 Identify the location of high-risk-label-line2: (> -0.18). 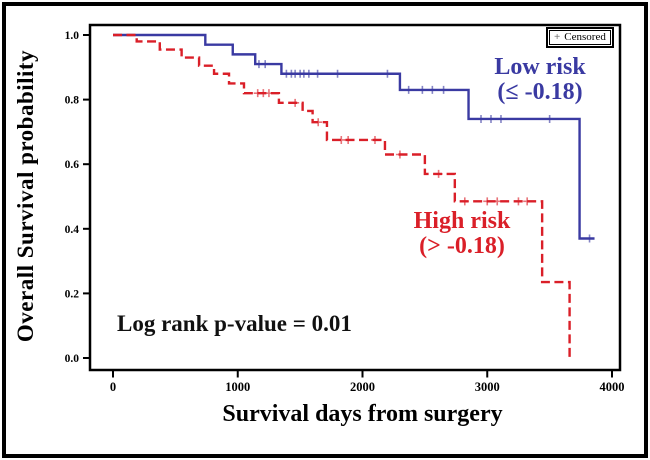
(462, 246).